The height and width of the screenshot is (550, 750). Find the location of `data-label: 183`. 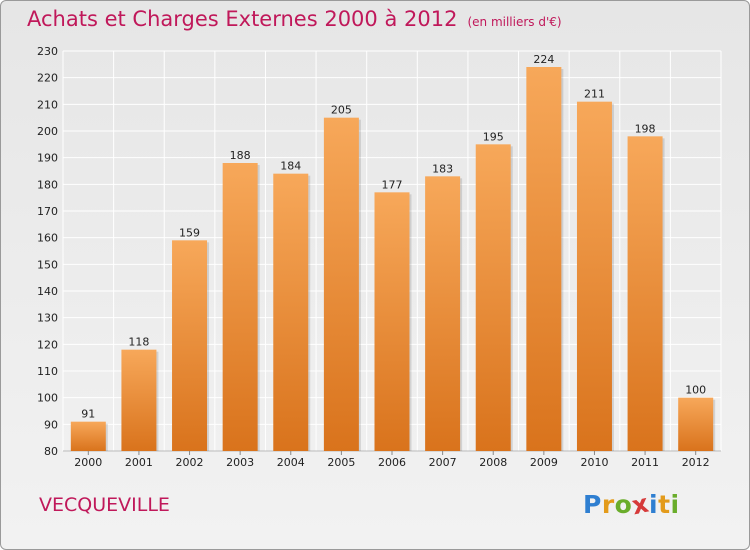

data-label: 183 is located at coordinates (442, 168).